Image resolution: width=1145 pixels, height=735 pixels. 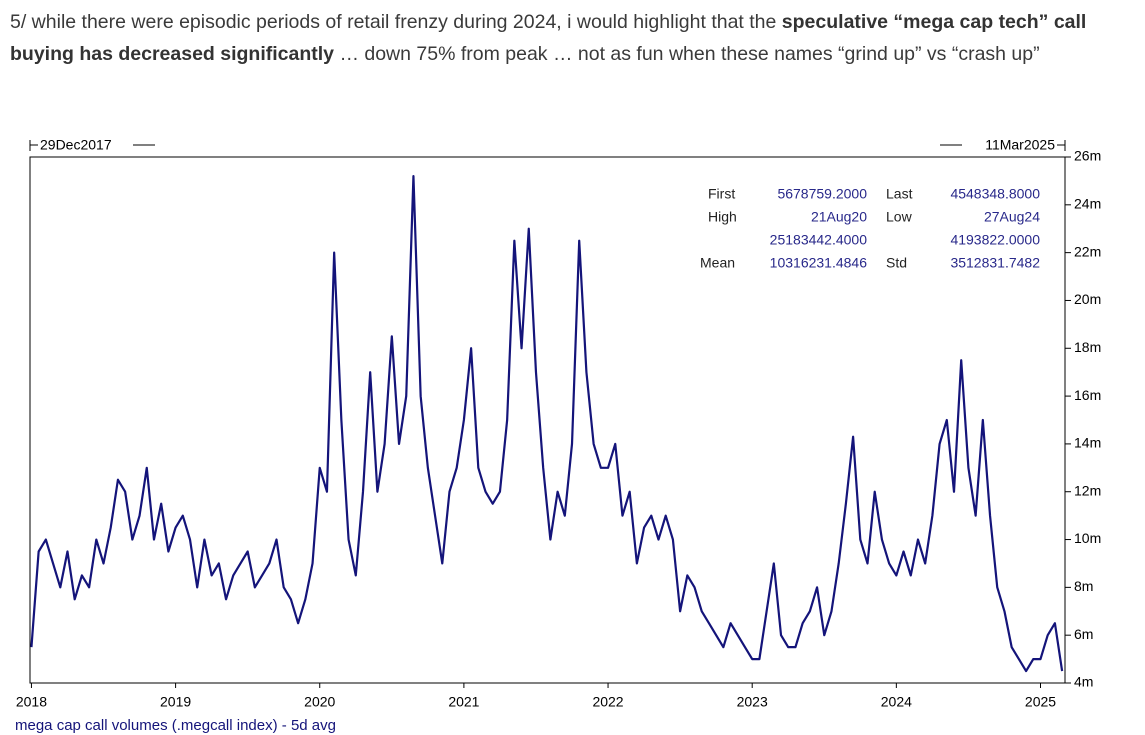 I want to click on y-tick-label: 16m, so click(x=1087, y=395).